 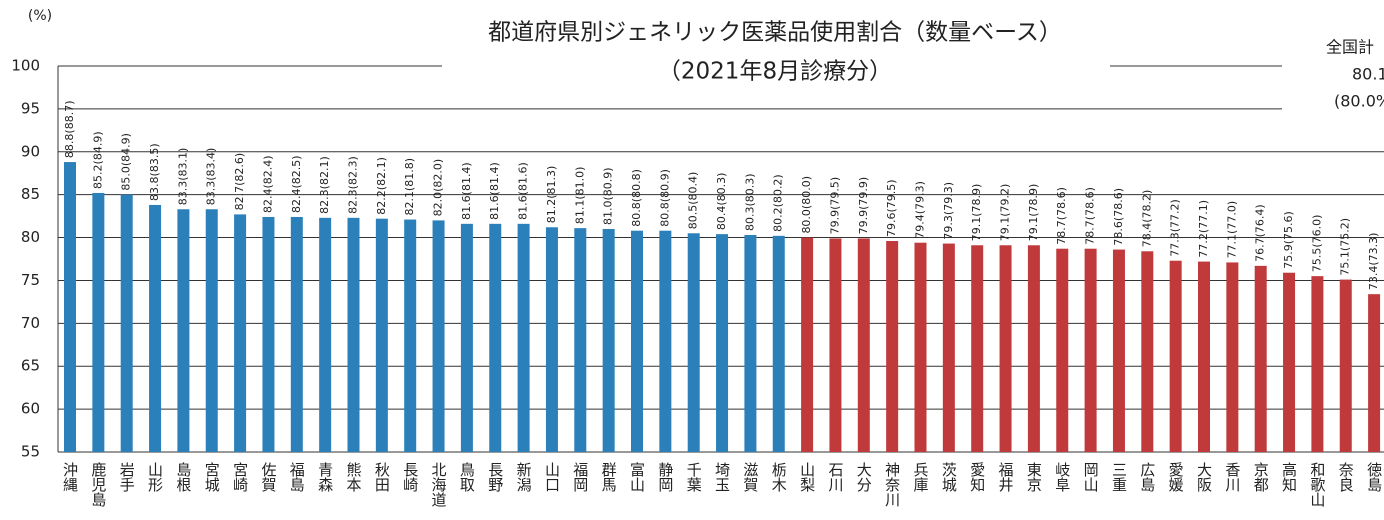 I want to click on value-label: 82.4(82.4), so click(x=267, y=184).